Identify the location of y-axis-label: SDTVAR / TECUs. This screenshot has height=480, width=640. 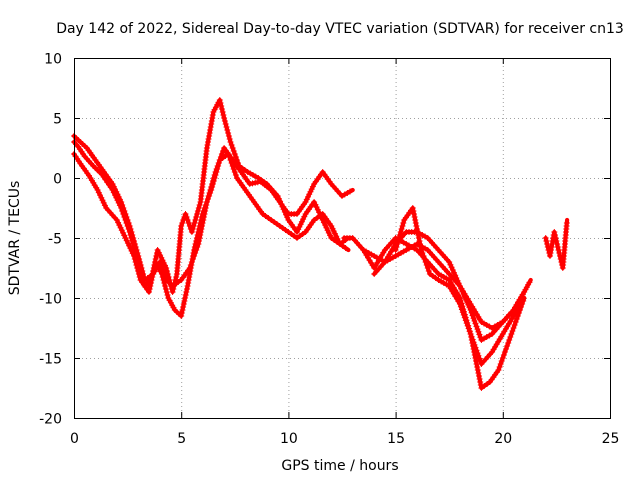
(15, 238).